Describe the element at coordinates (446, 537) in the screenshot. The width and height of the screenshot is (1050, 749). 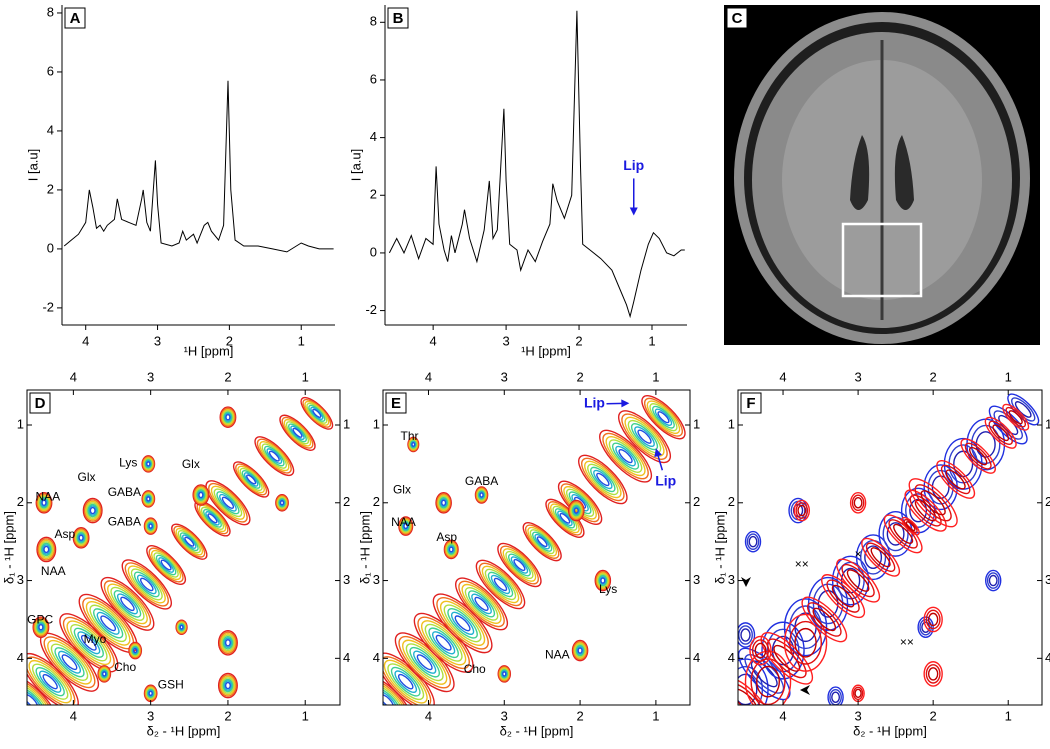
I see `annotation: Asp` at that location.